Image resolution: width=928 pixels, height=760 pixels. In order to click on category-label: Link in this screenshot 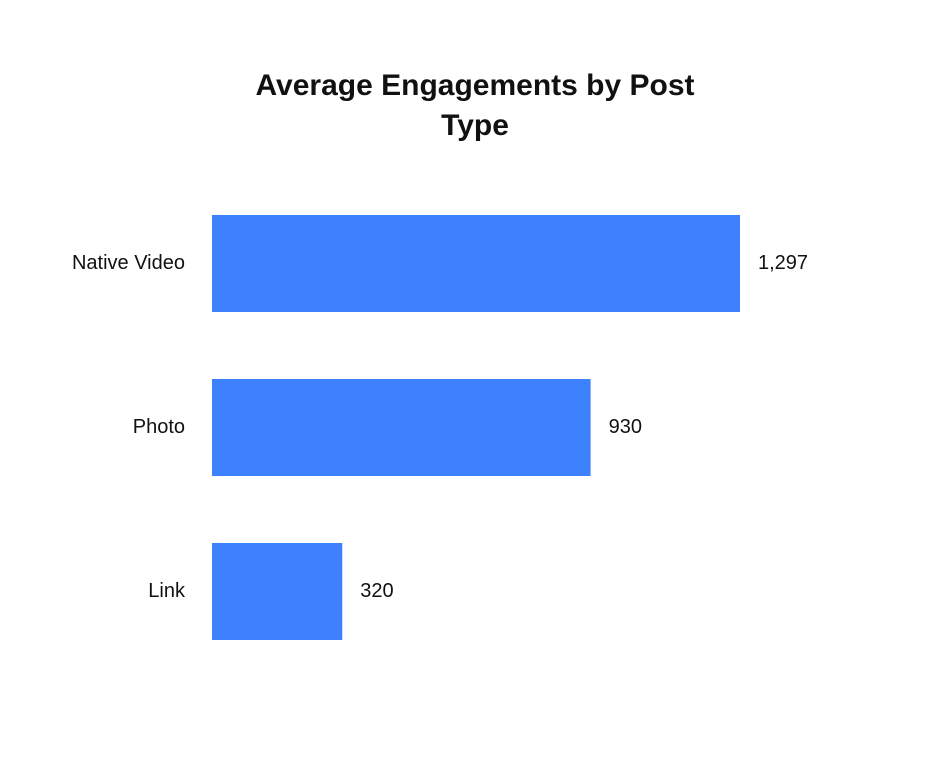, I will do `click(167, 591)`.